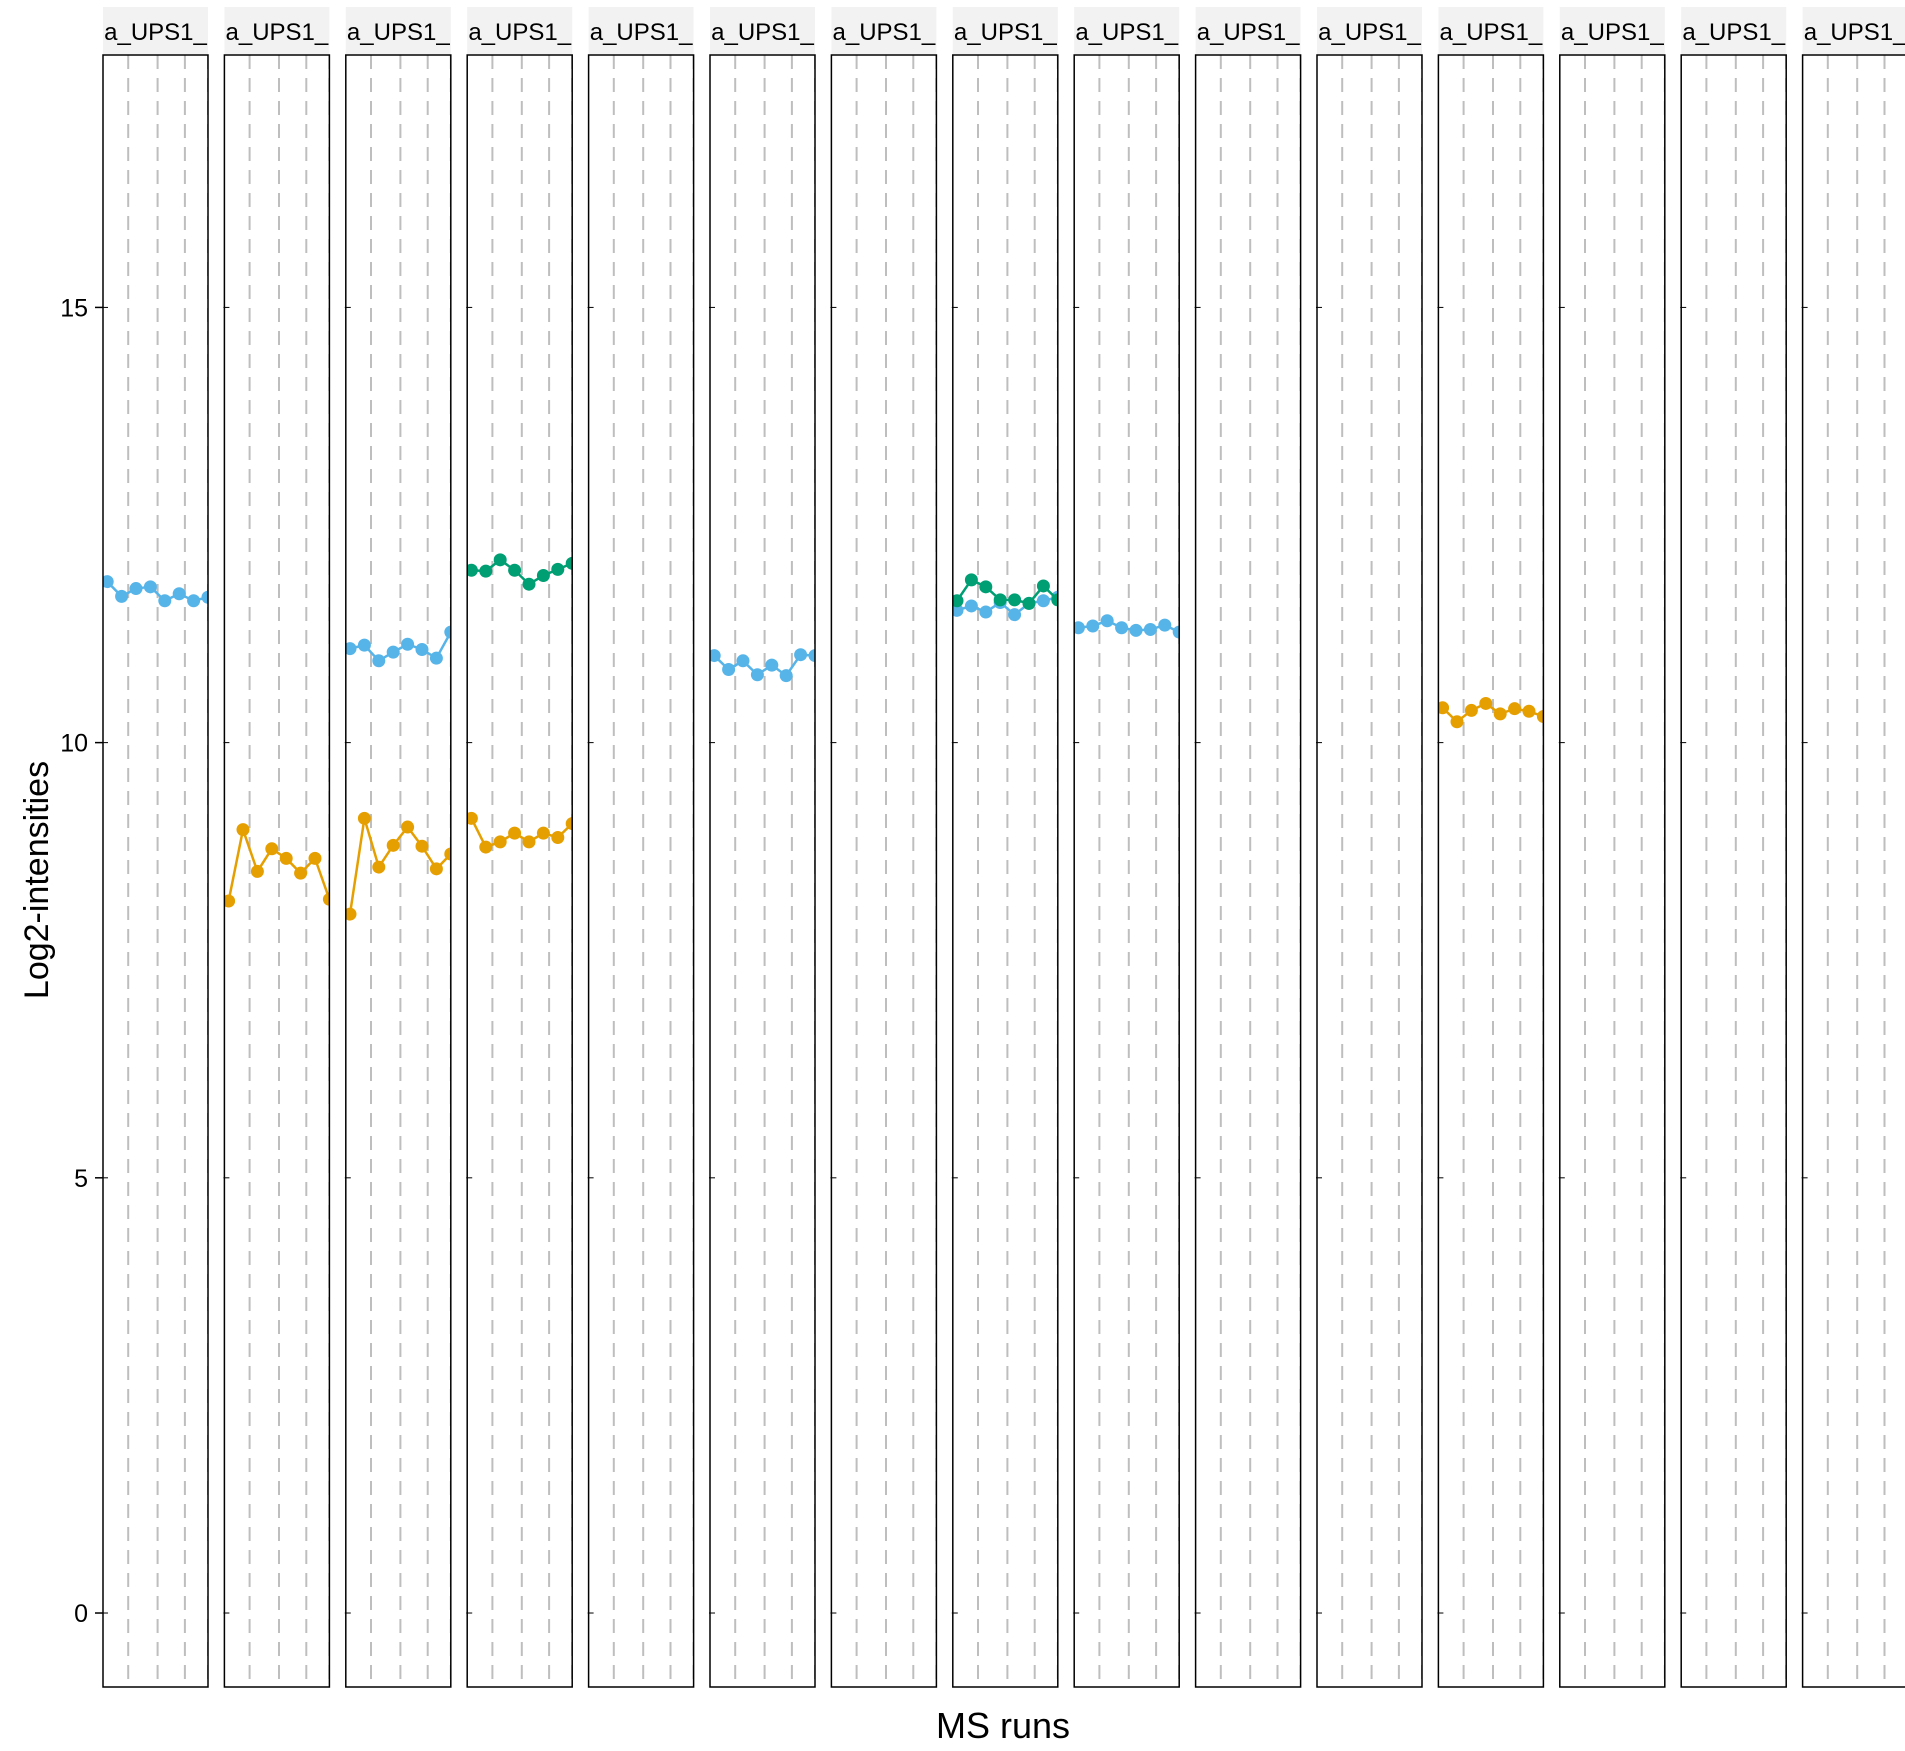 This screenshot has height=1751, width=1905. I want to click on series-green, so click(520, 572).